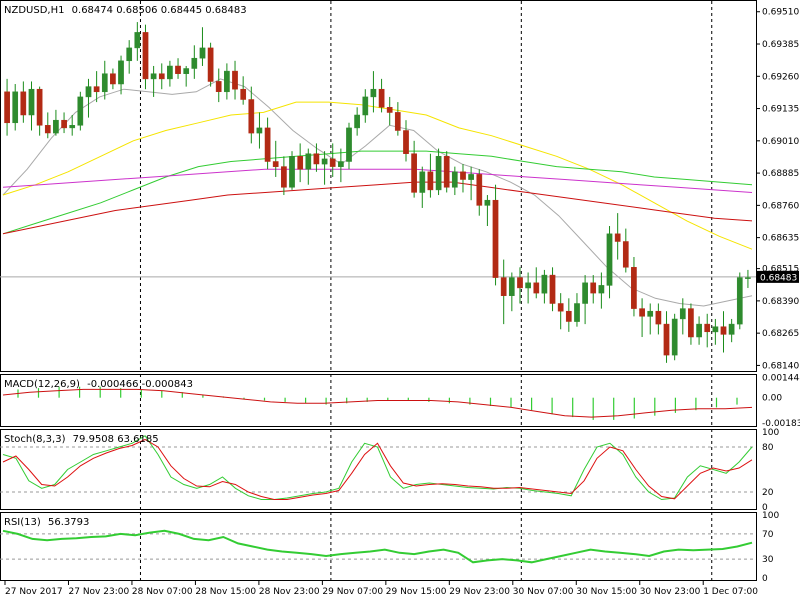 The width and height of the screenshot is (800, 604). I want to click on macd-signal-line, so click(377, 403).